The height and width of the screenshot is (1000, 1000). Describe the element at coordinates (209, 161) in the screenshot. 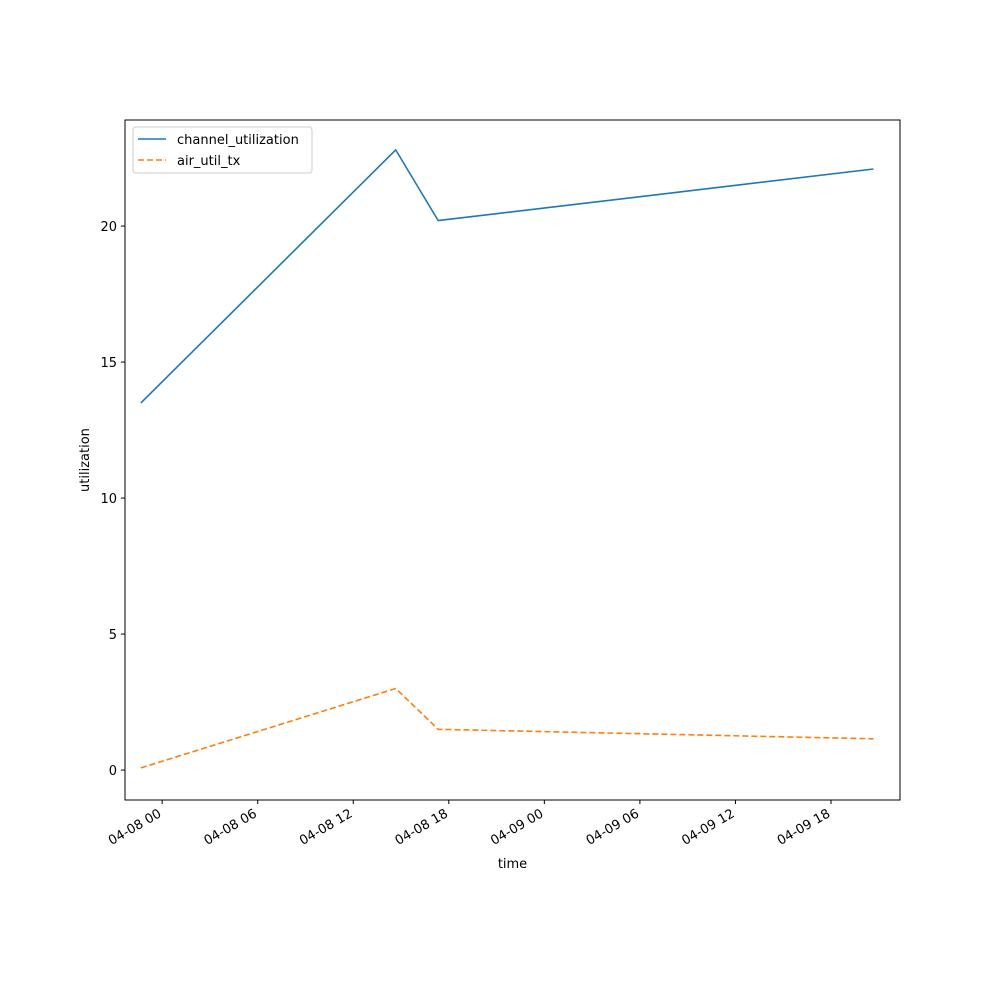

I see `legend-label-air_util_tx: air_util_tx` at that location.